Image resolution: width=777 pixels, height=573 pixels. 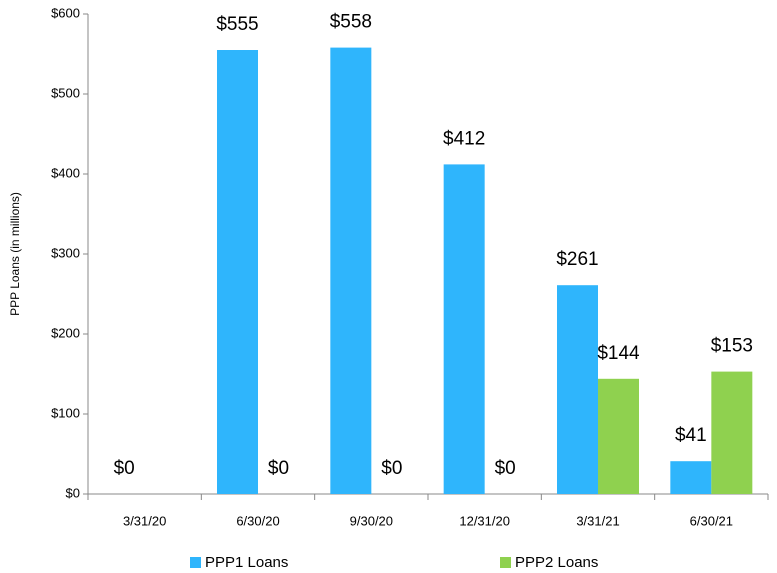 I want to click on x-tick-label: 3/31/20, so click(x=144, y=520).